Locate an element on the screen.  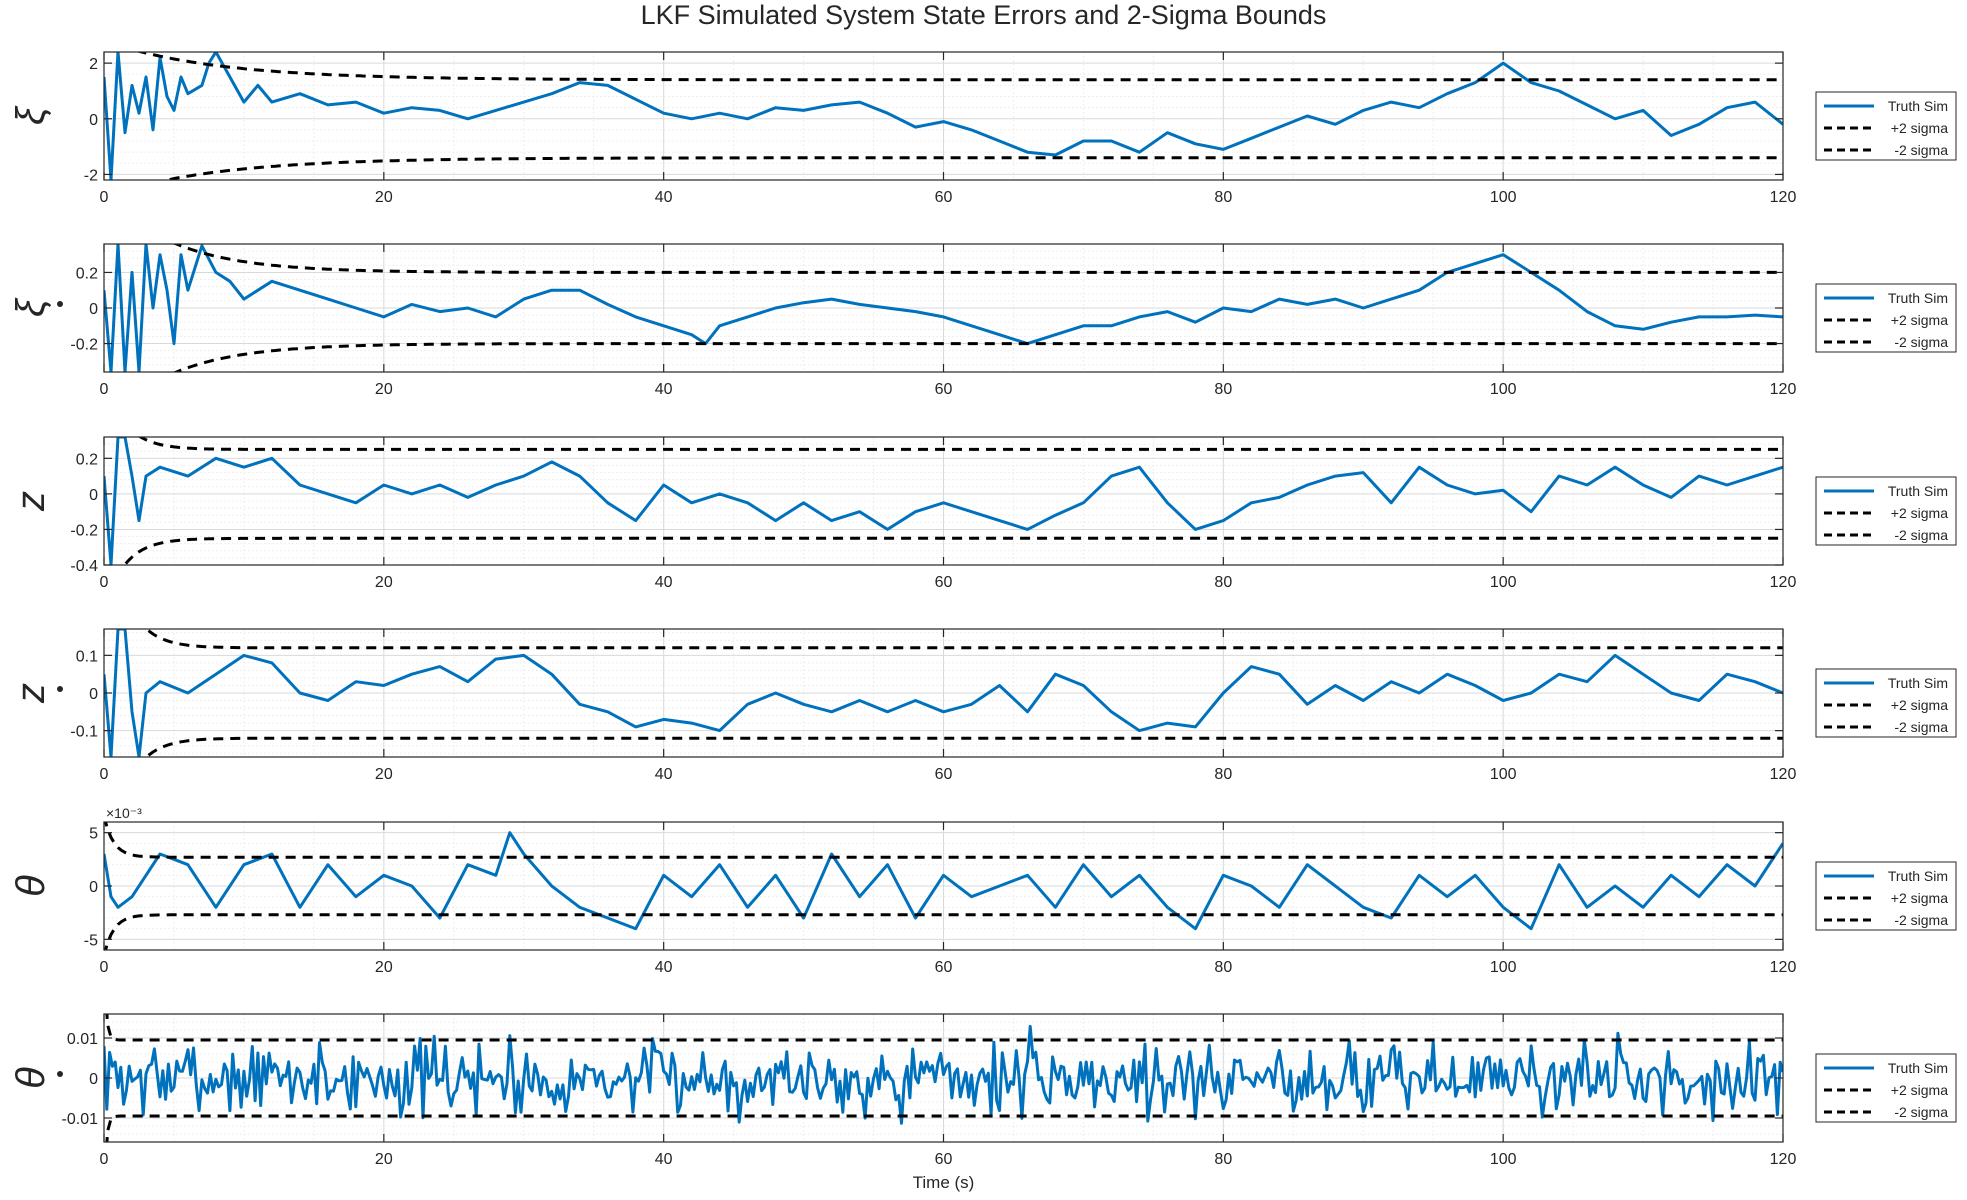
y-tick-label: 5 is located at coordinates (93, 834).